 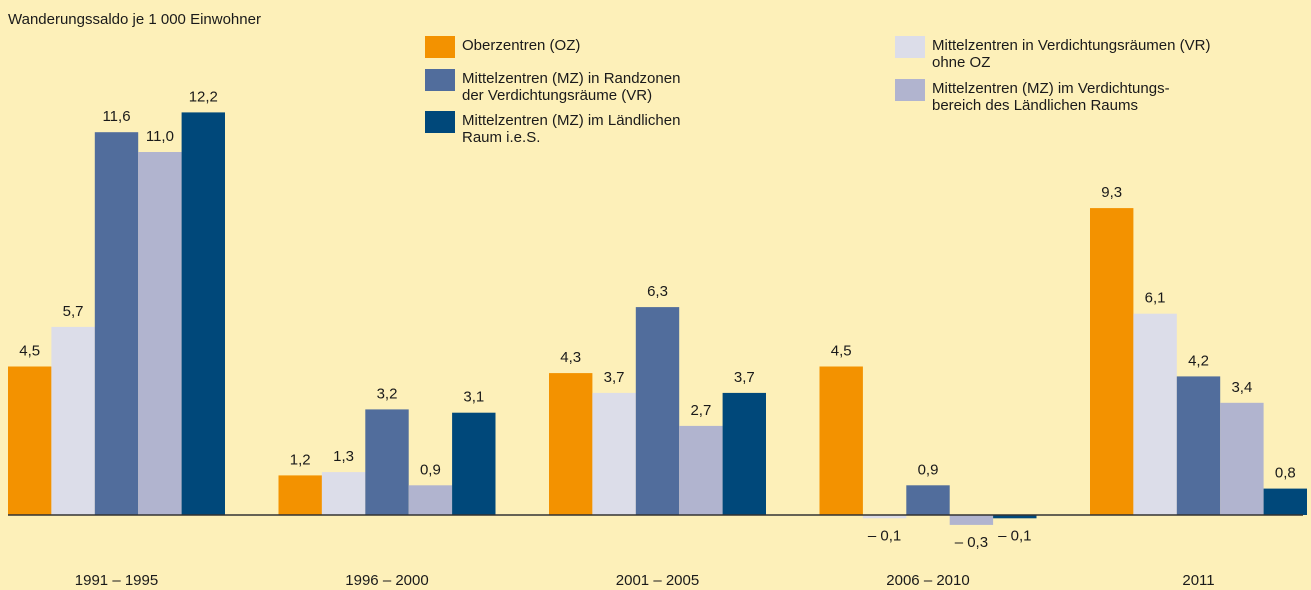 What do you see at coordinates (657, 580) in the screenshot?
I see `x-tick-label: 2001 – 2005` at bounding box center [657, 580].